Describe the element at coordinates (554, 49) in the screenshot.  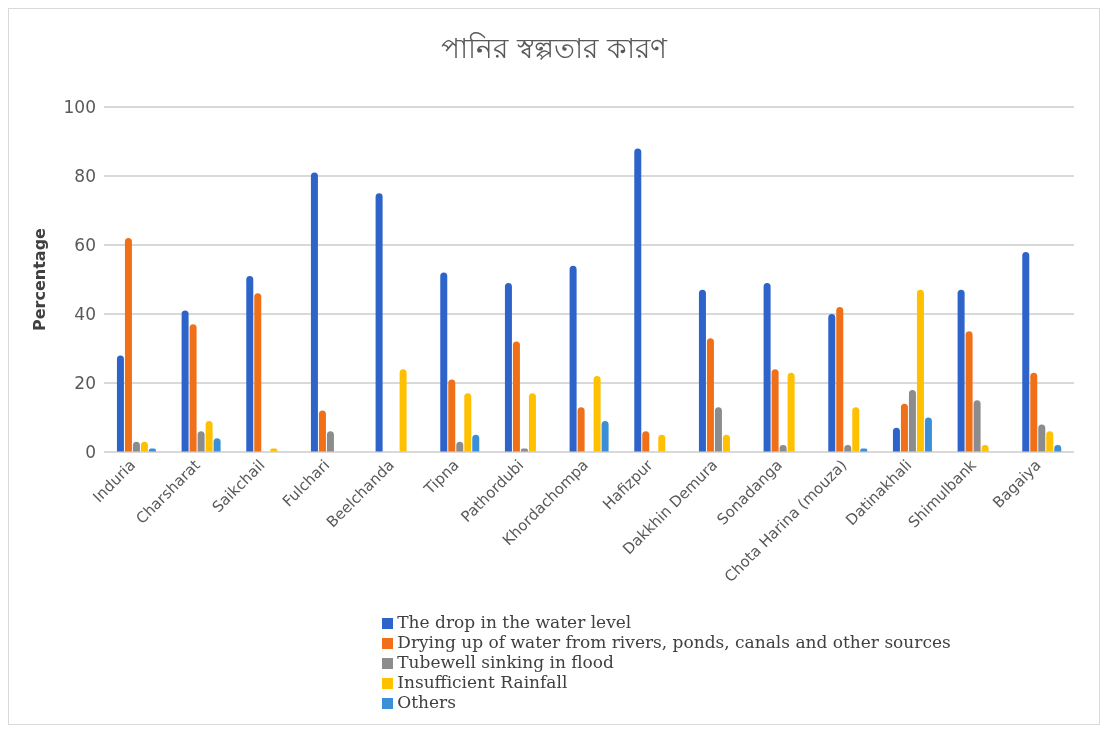
I see `chart-title: পানির স্বল্পতার কারণ` at that location.